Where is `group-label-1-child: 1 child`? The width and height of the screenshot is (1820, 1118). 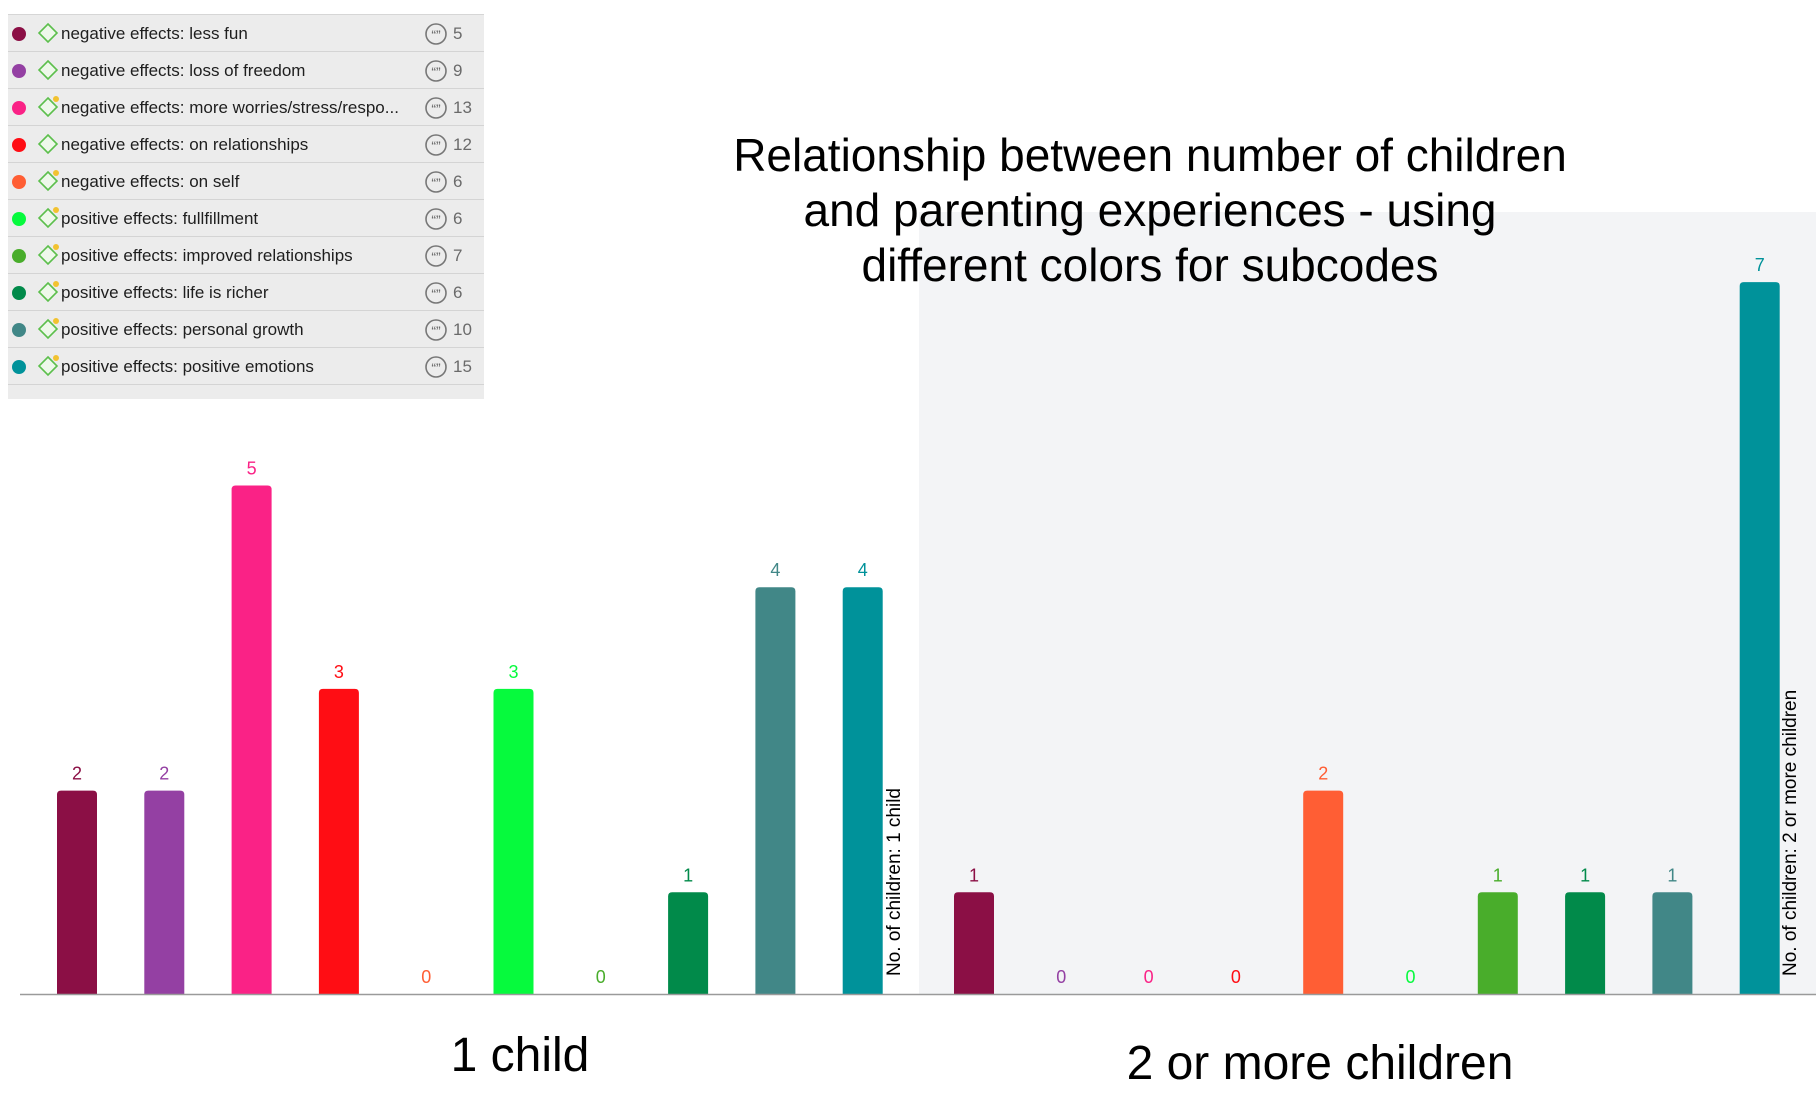 group-label-1-child: 1 child is located at coordinates (520, 1055).